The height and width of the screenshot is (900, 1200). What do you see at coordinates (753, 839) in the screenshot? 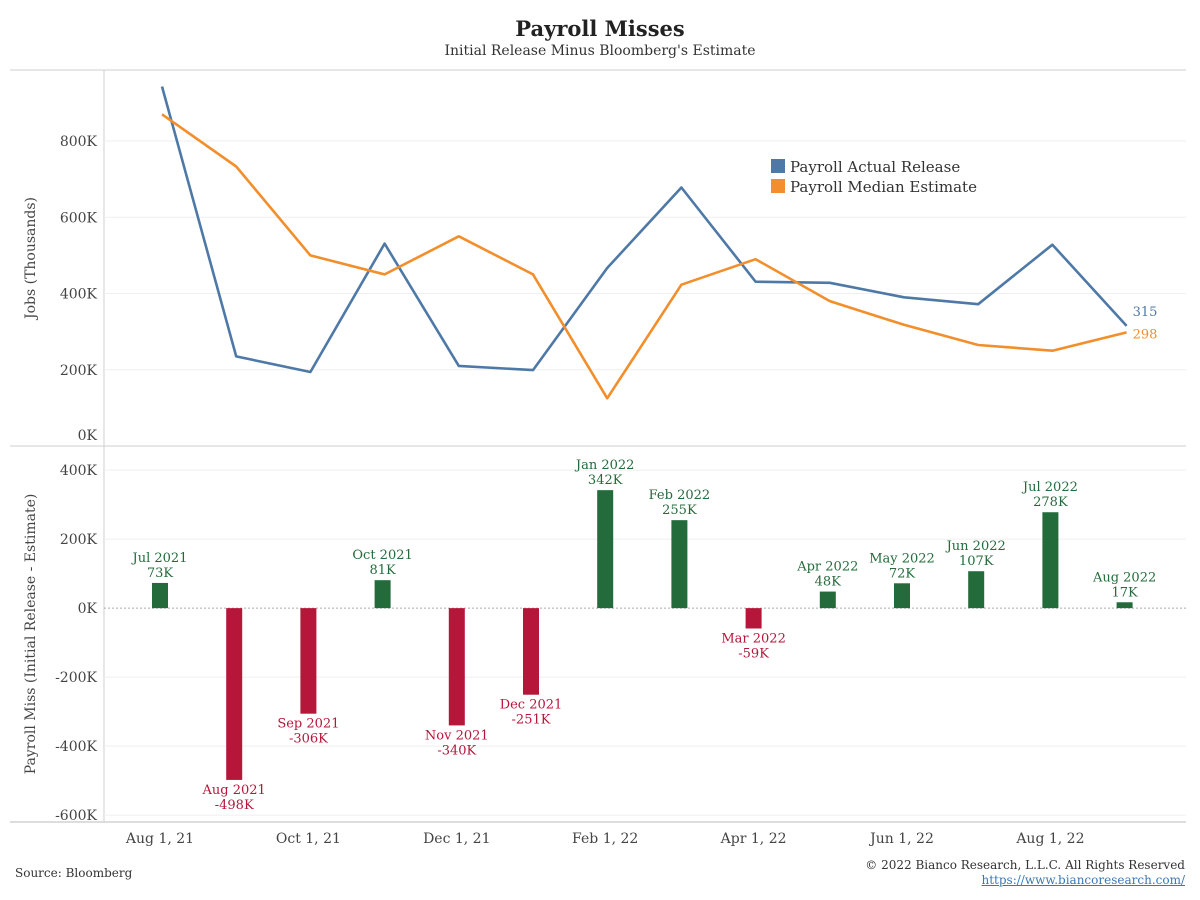
I see `x-tick-label: Apr 1, 22` at bounding box center [753, 839].